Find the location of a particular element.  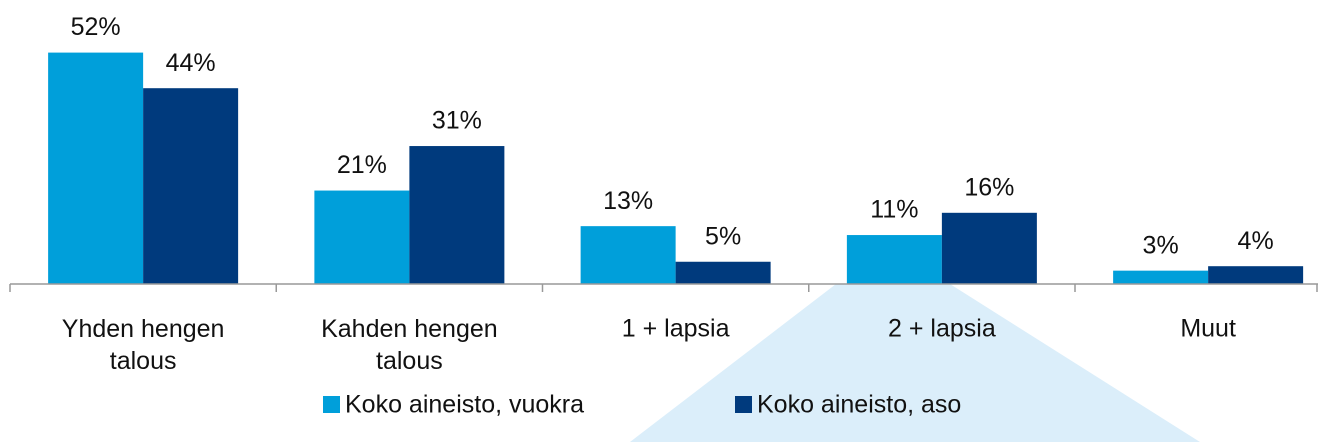

value-label: 3% is located at coordinates (1161, 245).